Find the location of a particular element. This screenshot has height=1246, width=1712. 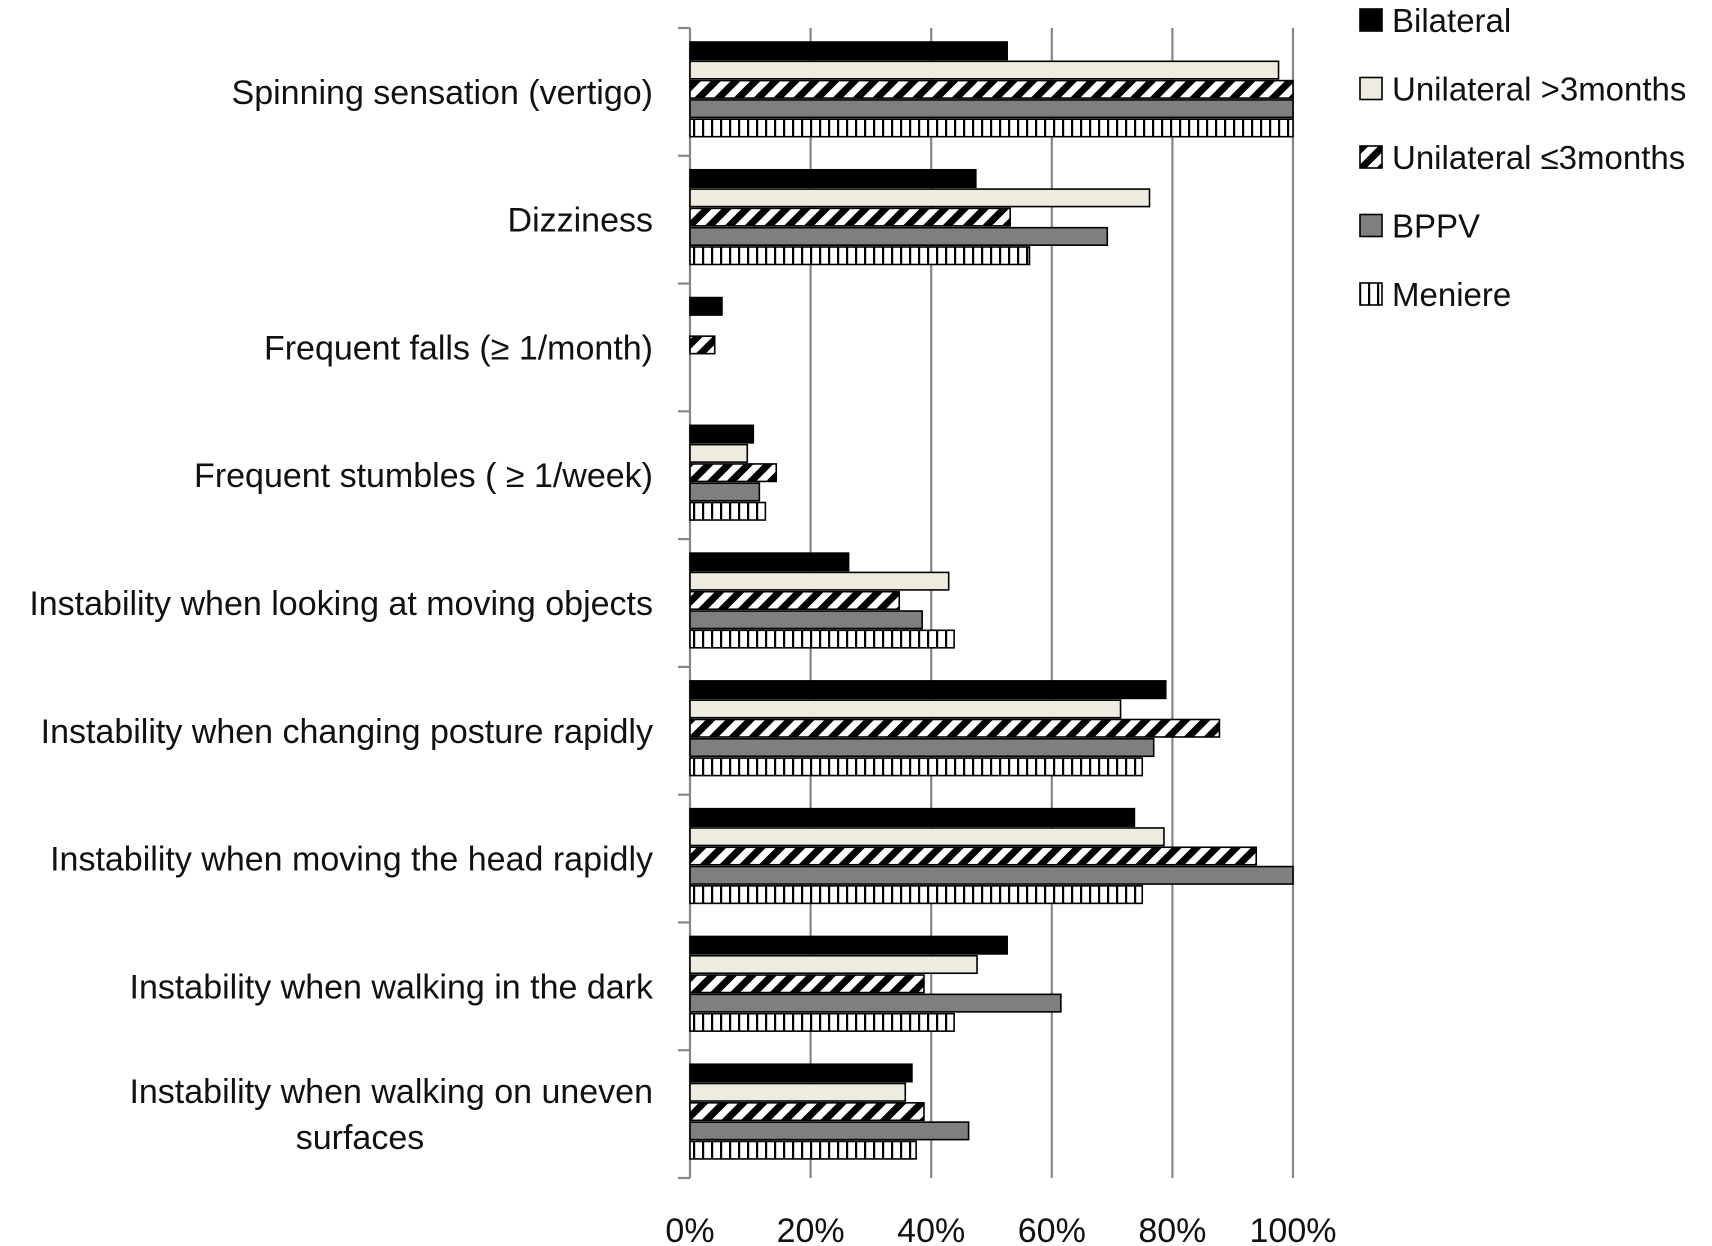

category-label: Spinning sensation (vertigo) is located at coordinates (442, 93).